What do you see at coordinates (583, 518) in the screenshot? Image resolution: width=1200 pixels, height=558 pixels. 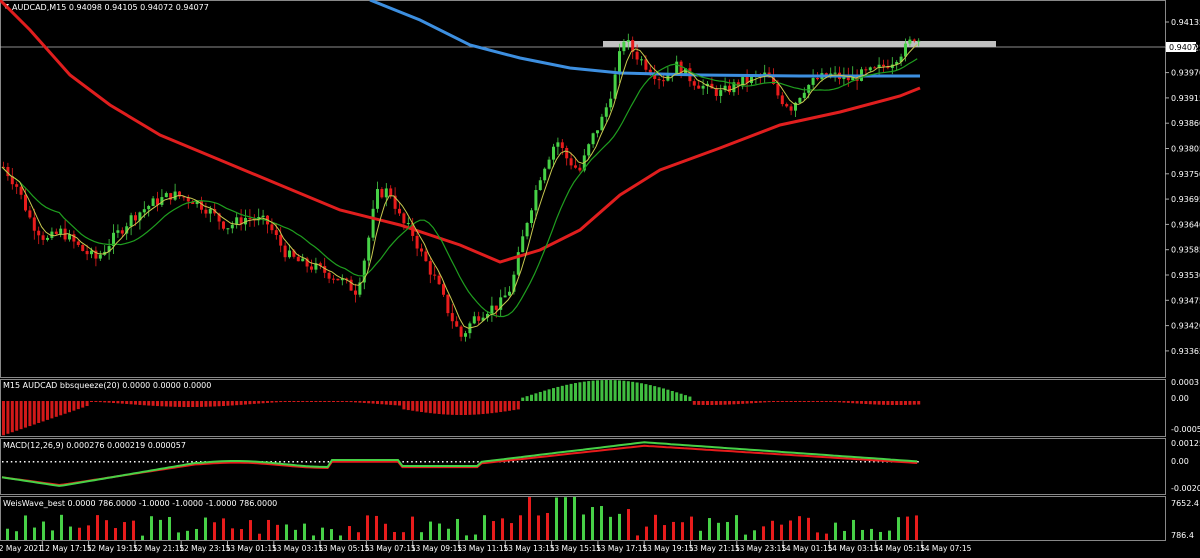 I see `weiswave-pane` at bounding box center [583, 518].